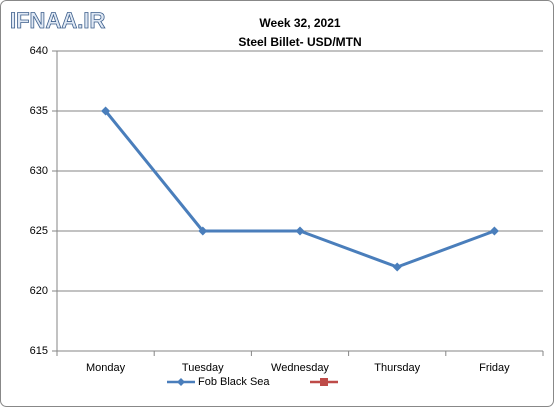  Describe the element at coordinates (39, 111) in the screenshot. I see `y-tick-label: 635` at that location.